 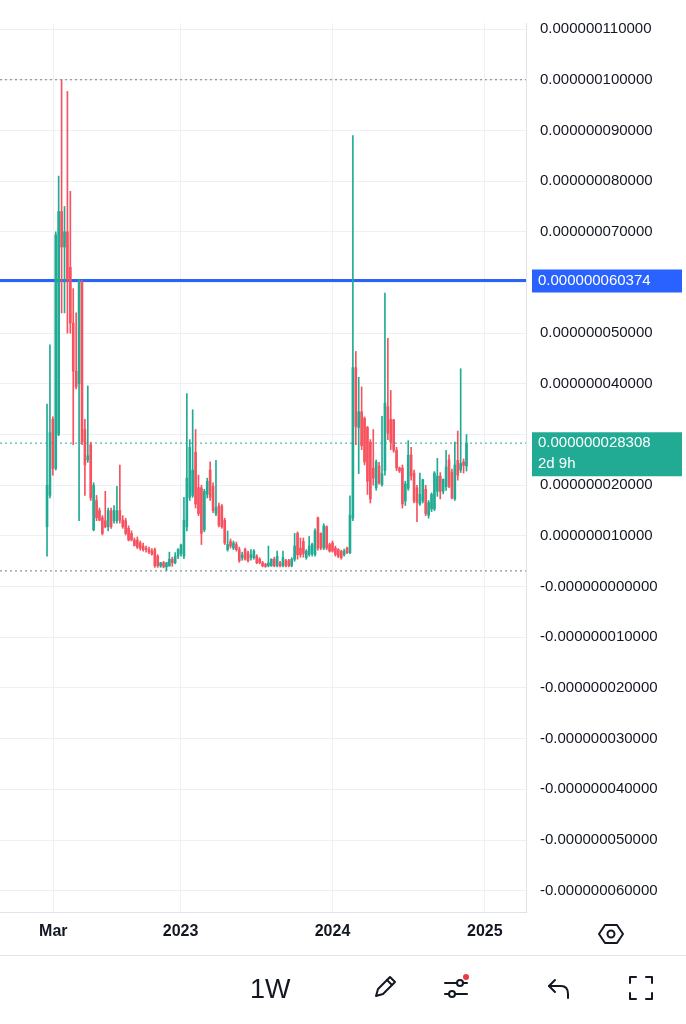 I want to click on y-tick-label: -0.000000050000, so click(x=599, y=839).